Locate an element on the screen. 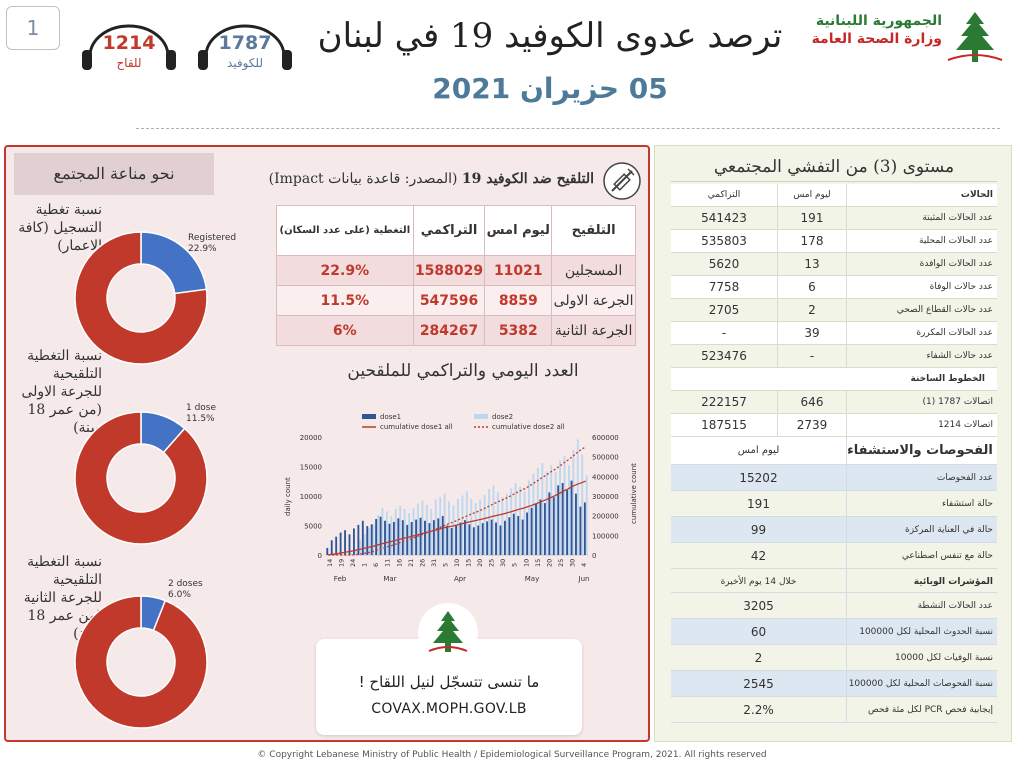  x-tick-label: 15 is located at coordinates (469, 563).